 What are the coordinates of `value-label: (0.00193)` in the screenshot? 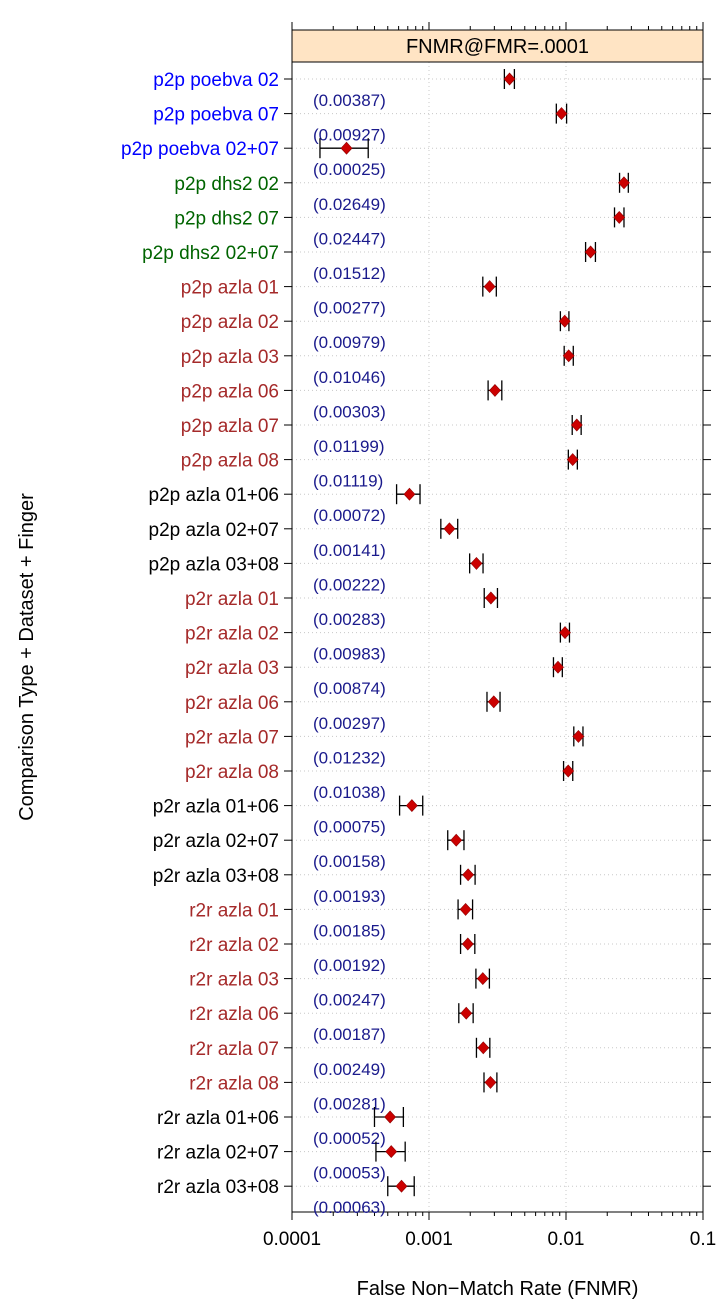 It's located at (349, 896).